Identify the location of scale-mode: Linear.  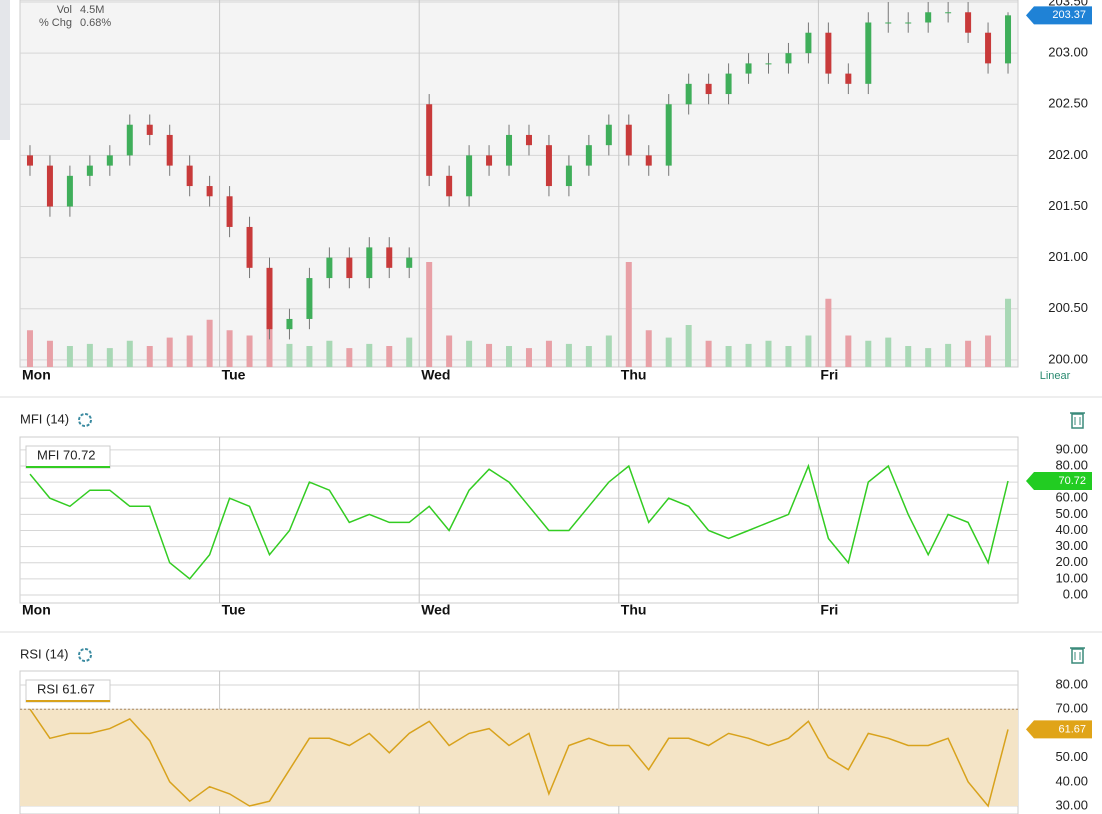
(1055, 376).